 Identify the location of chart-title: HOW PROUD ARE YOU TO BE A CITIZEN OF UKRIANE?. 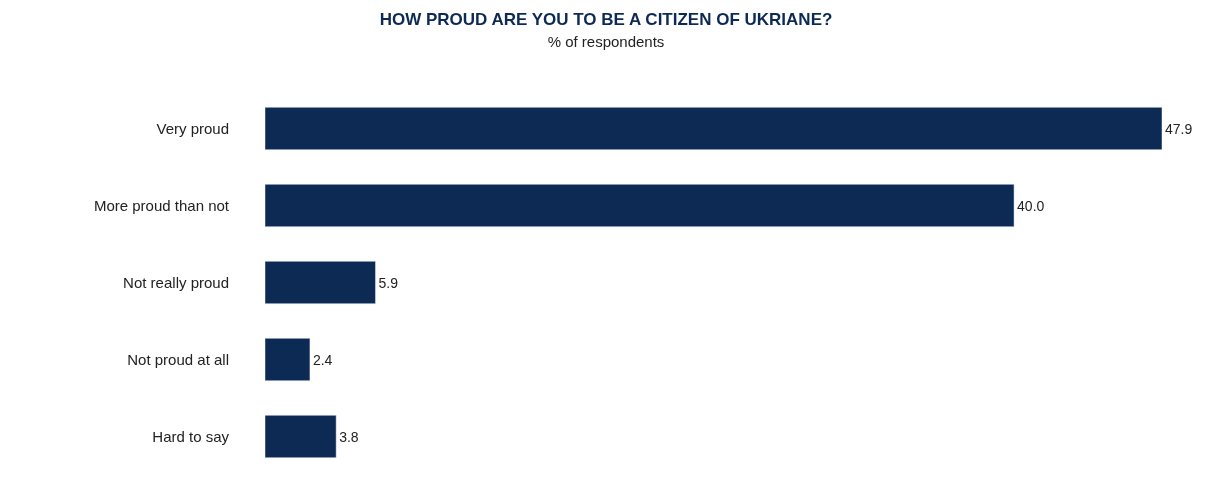
(606, 19).